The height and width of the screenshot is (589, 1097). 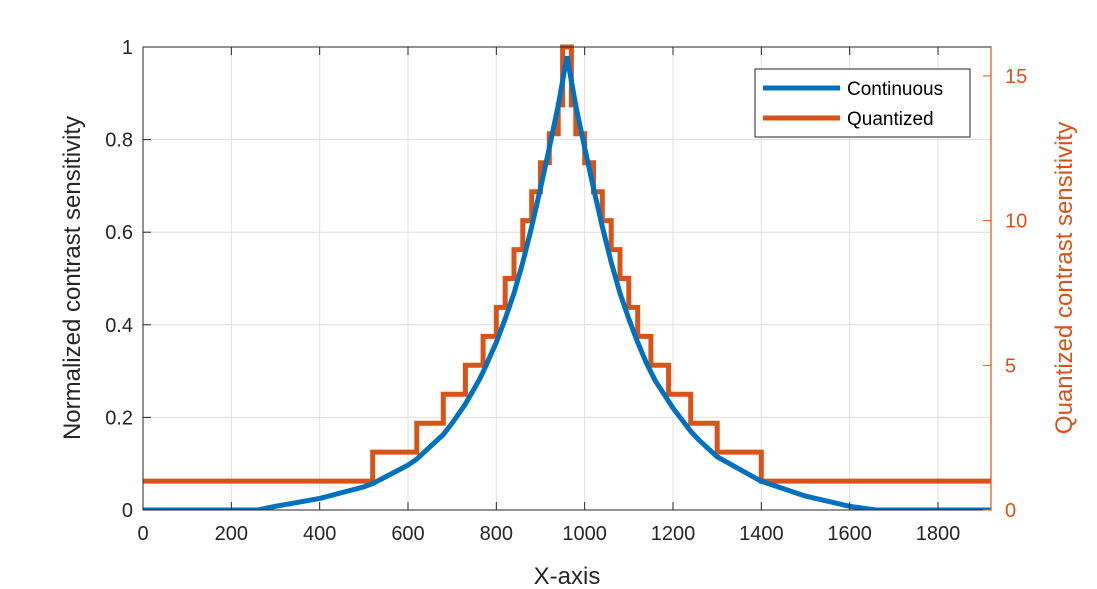 What do you see at coordinates (584, 534) in the screenshot?
I see `x-tick-label: 1000` at bounding box center [584, 534].